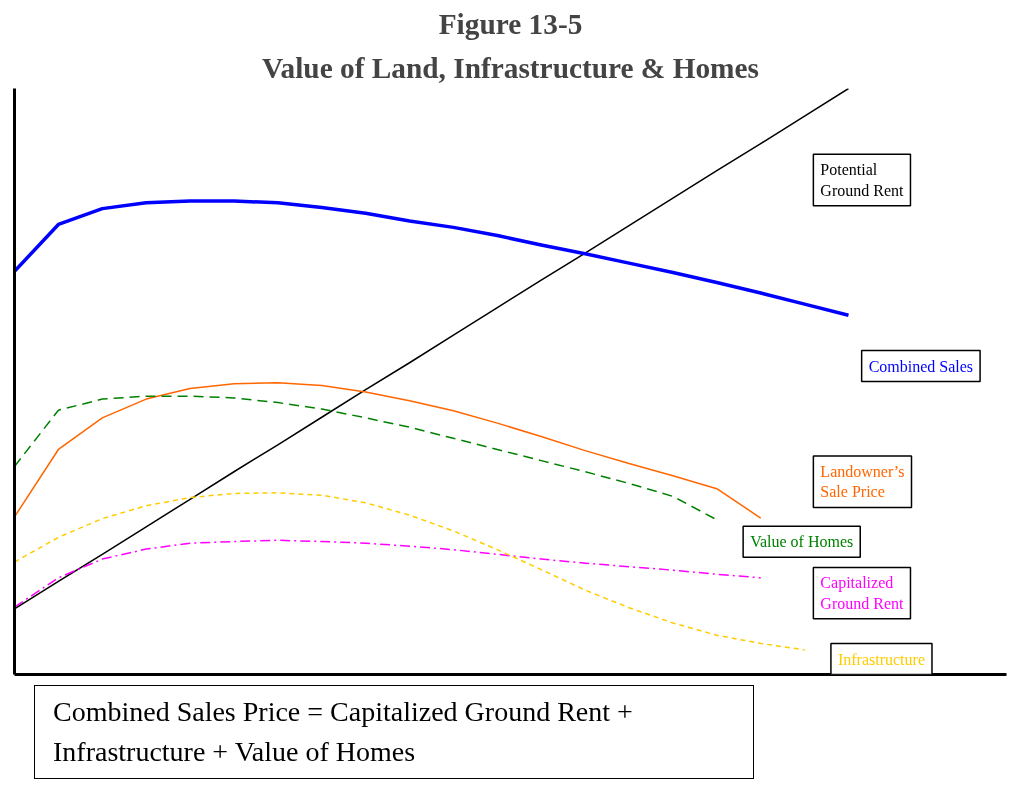 The height and width of the screenshot is (807, 1014). Describe the element at coordinates (862, 180) in the screenshot. I see `text: Potential Ground Rent` at that location.